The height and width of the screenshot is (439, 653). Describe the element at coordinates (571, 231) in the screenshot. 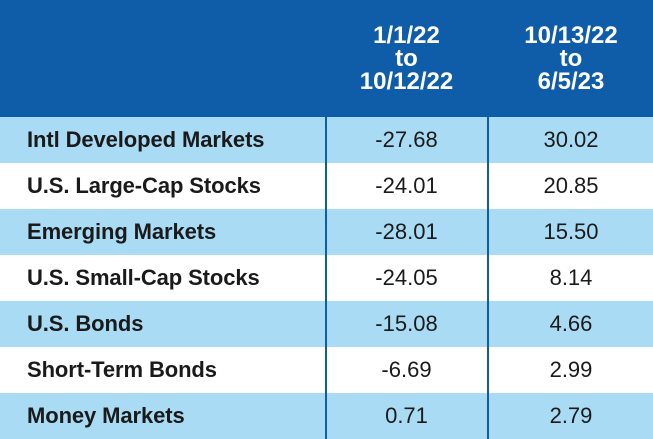

I see `value-cell-period-2: 15.50` at that location.